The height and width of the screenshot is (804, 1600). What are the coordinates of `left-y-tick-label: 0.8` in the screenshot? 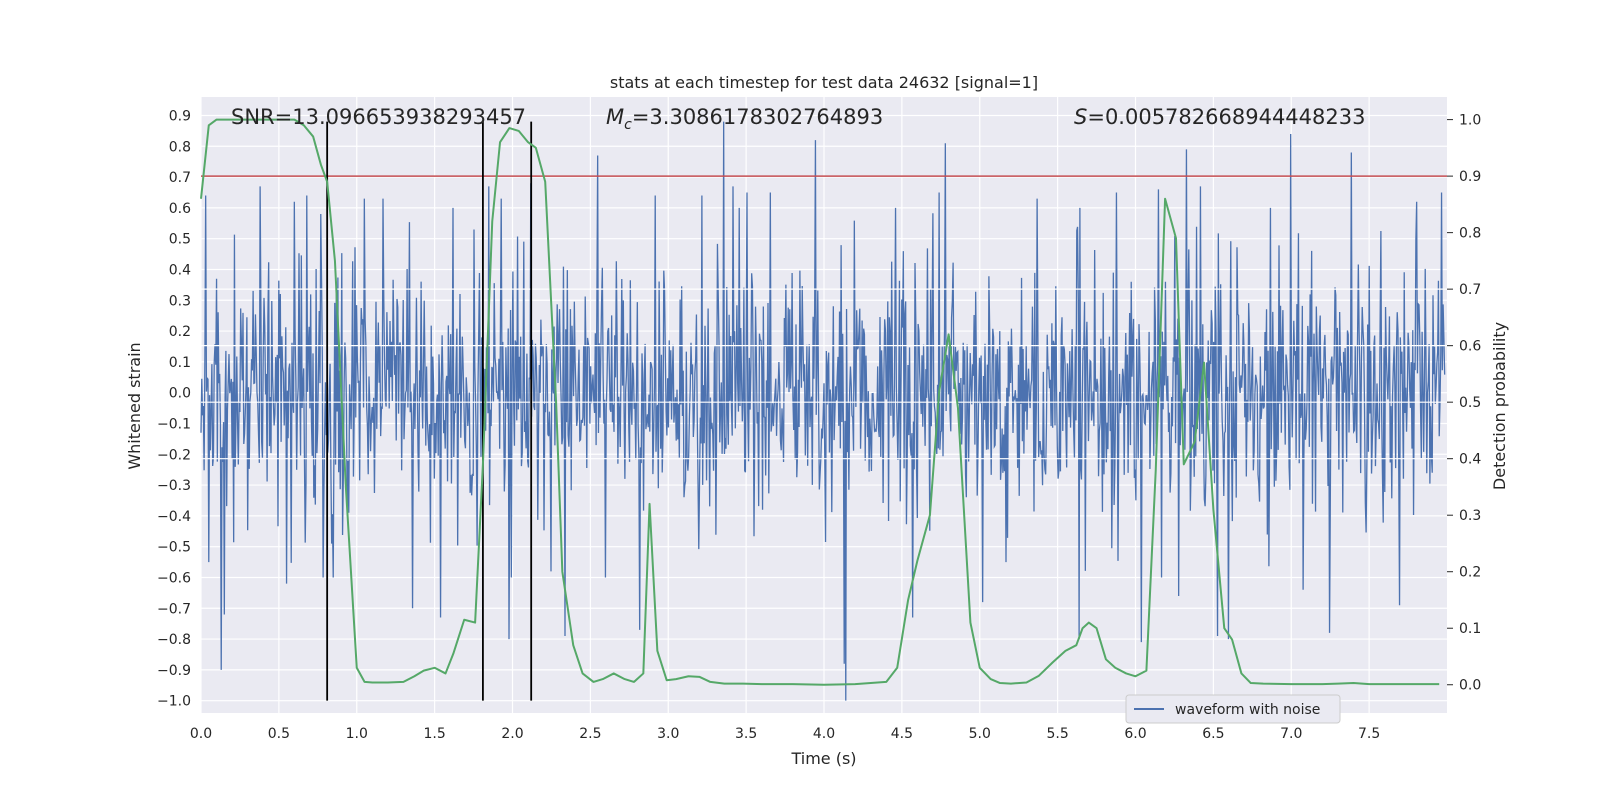 It's located at (180, 147).